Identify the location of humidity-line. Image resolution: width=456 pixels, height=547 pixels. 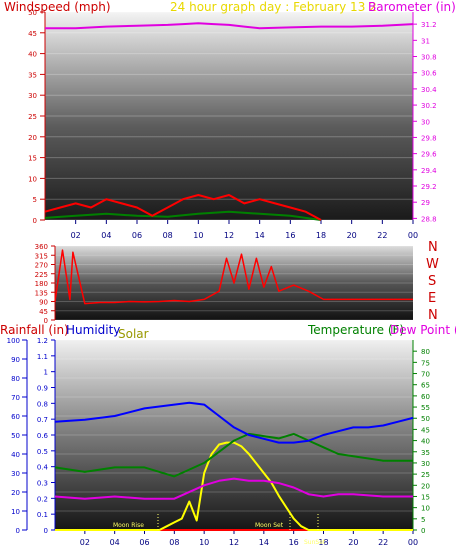
(234, 422).